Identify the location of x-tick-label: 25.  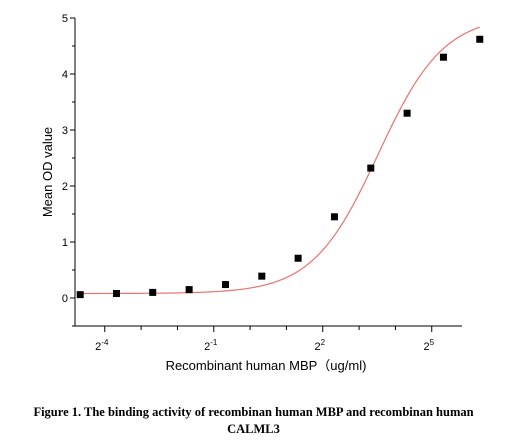
(428, 345).